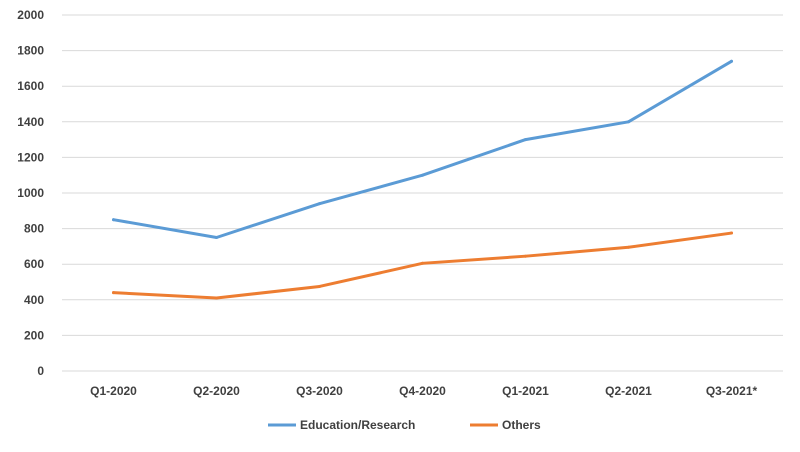 This screenshot has height=452, width=800. I want to click on y-tick-label: 200, so click(34, 335).